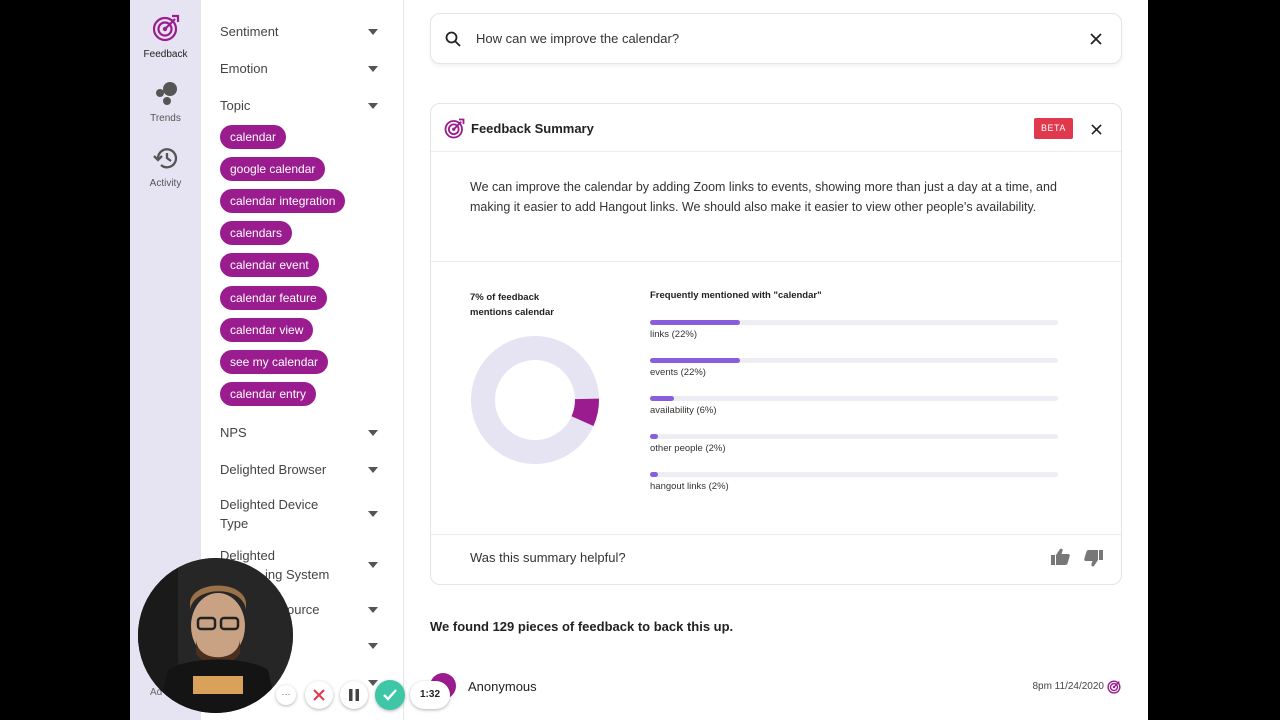  I want to click on nav-item-trends: Trends, so click(165, 102).